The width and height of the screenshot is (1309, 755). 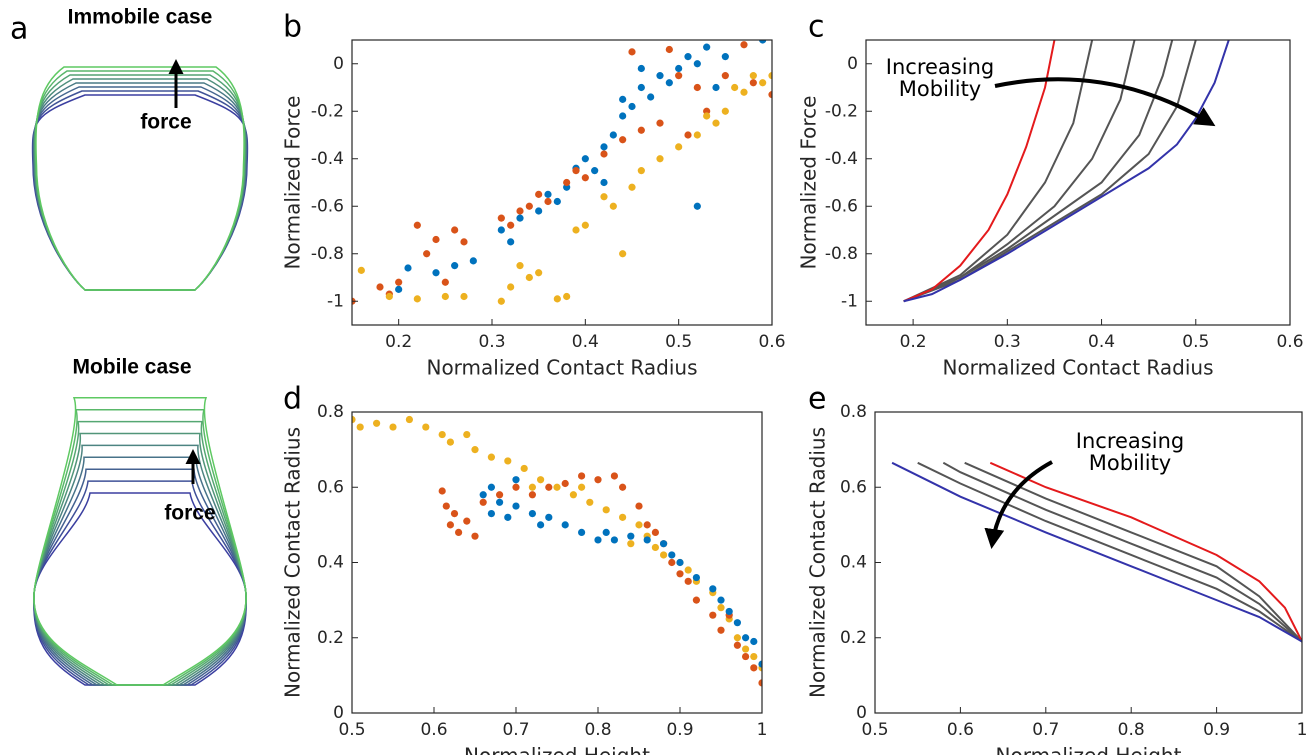 What do you see at coordinates (853, 487) in the screenshot?
I see `y-tick-label: 0.6` at bounding box center [853, 487].